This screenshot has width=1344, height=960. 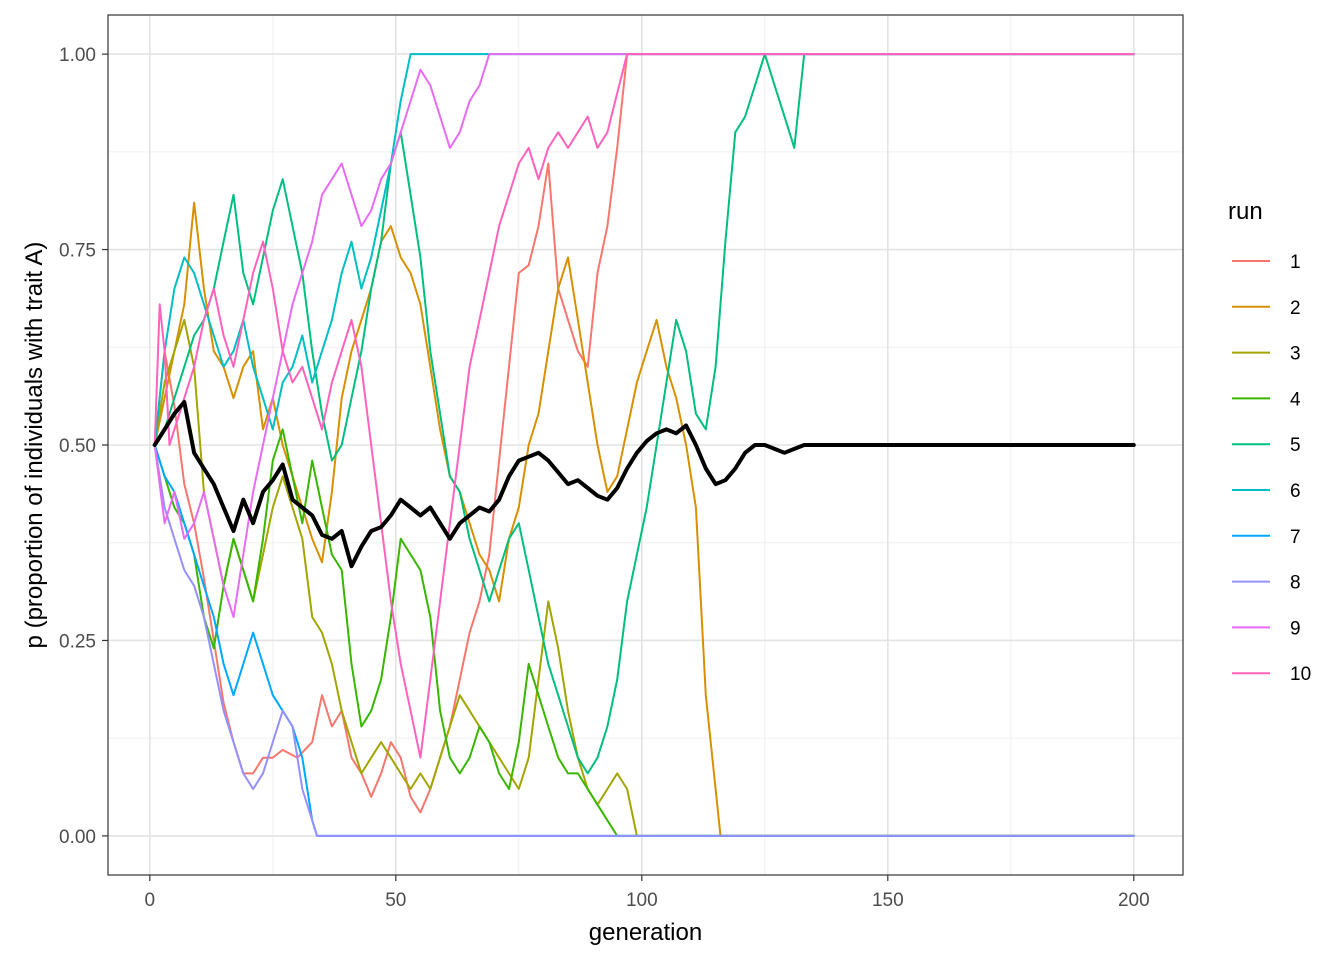 I want to click on legend-label-run-5: 5, so click(x=1295, y=445).